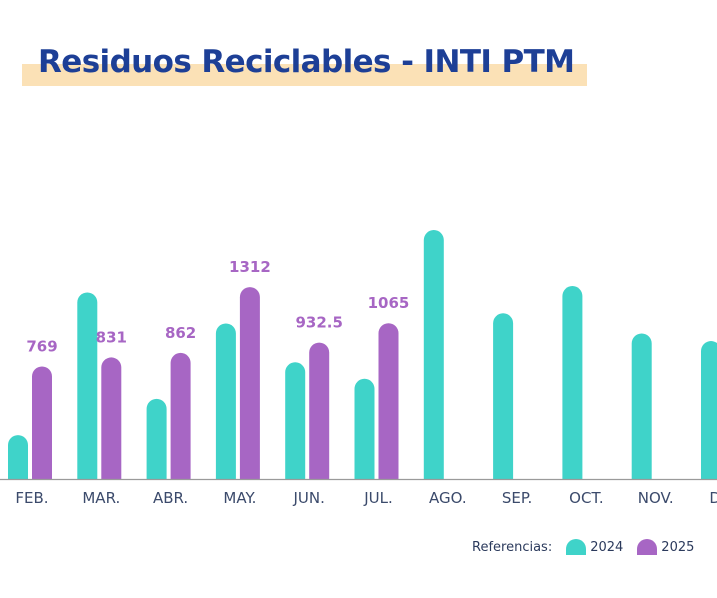 The image size is (717, 598). I want to click on x-tick-label: JUN., so click(308, 498).